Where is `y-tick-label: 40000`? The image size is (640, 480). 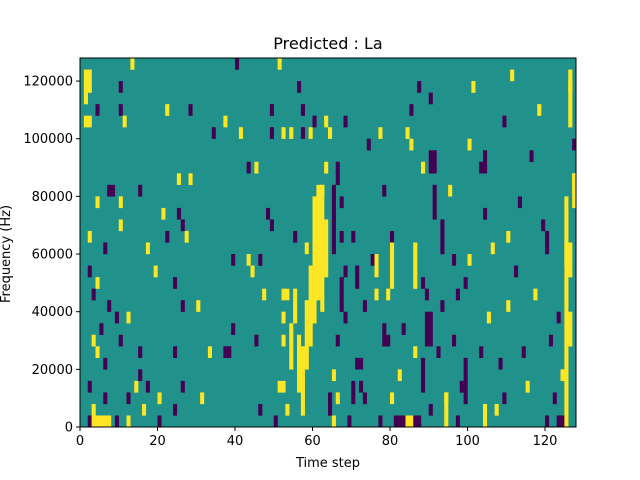
y-tick-label: 40000 is located at coordinates (52, 312).